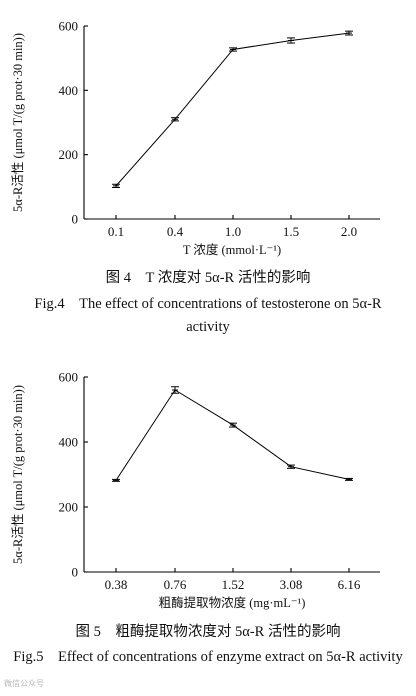 The width and height of the screenshot is (416, 696). What do you see at coordinates (233, 584) in the screenshot?
I see `fig5-x-tick-label: 1.52` at bounding box center [233, 584].